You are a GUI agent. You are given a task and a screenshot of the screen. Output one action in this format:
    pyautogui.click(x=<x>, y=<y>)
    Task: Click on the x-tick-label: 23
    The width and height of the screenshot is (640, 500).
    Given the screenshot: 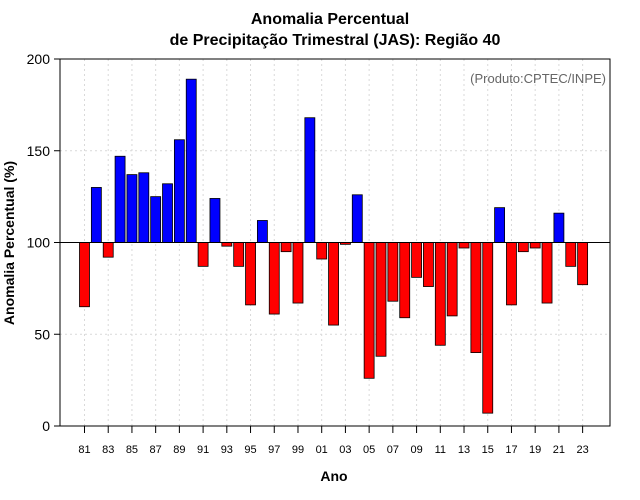 What is the action you would take?
    pyautogui.click(x=582, y=450)
    